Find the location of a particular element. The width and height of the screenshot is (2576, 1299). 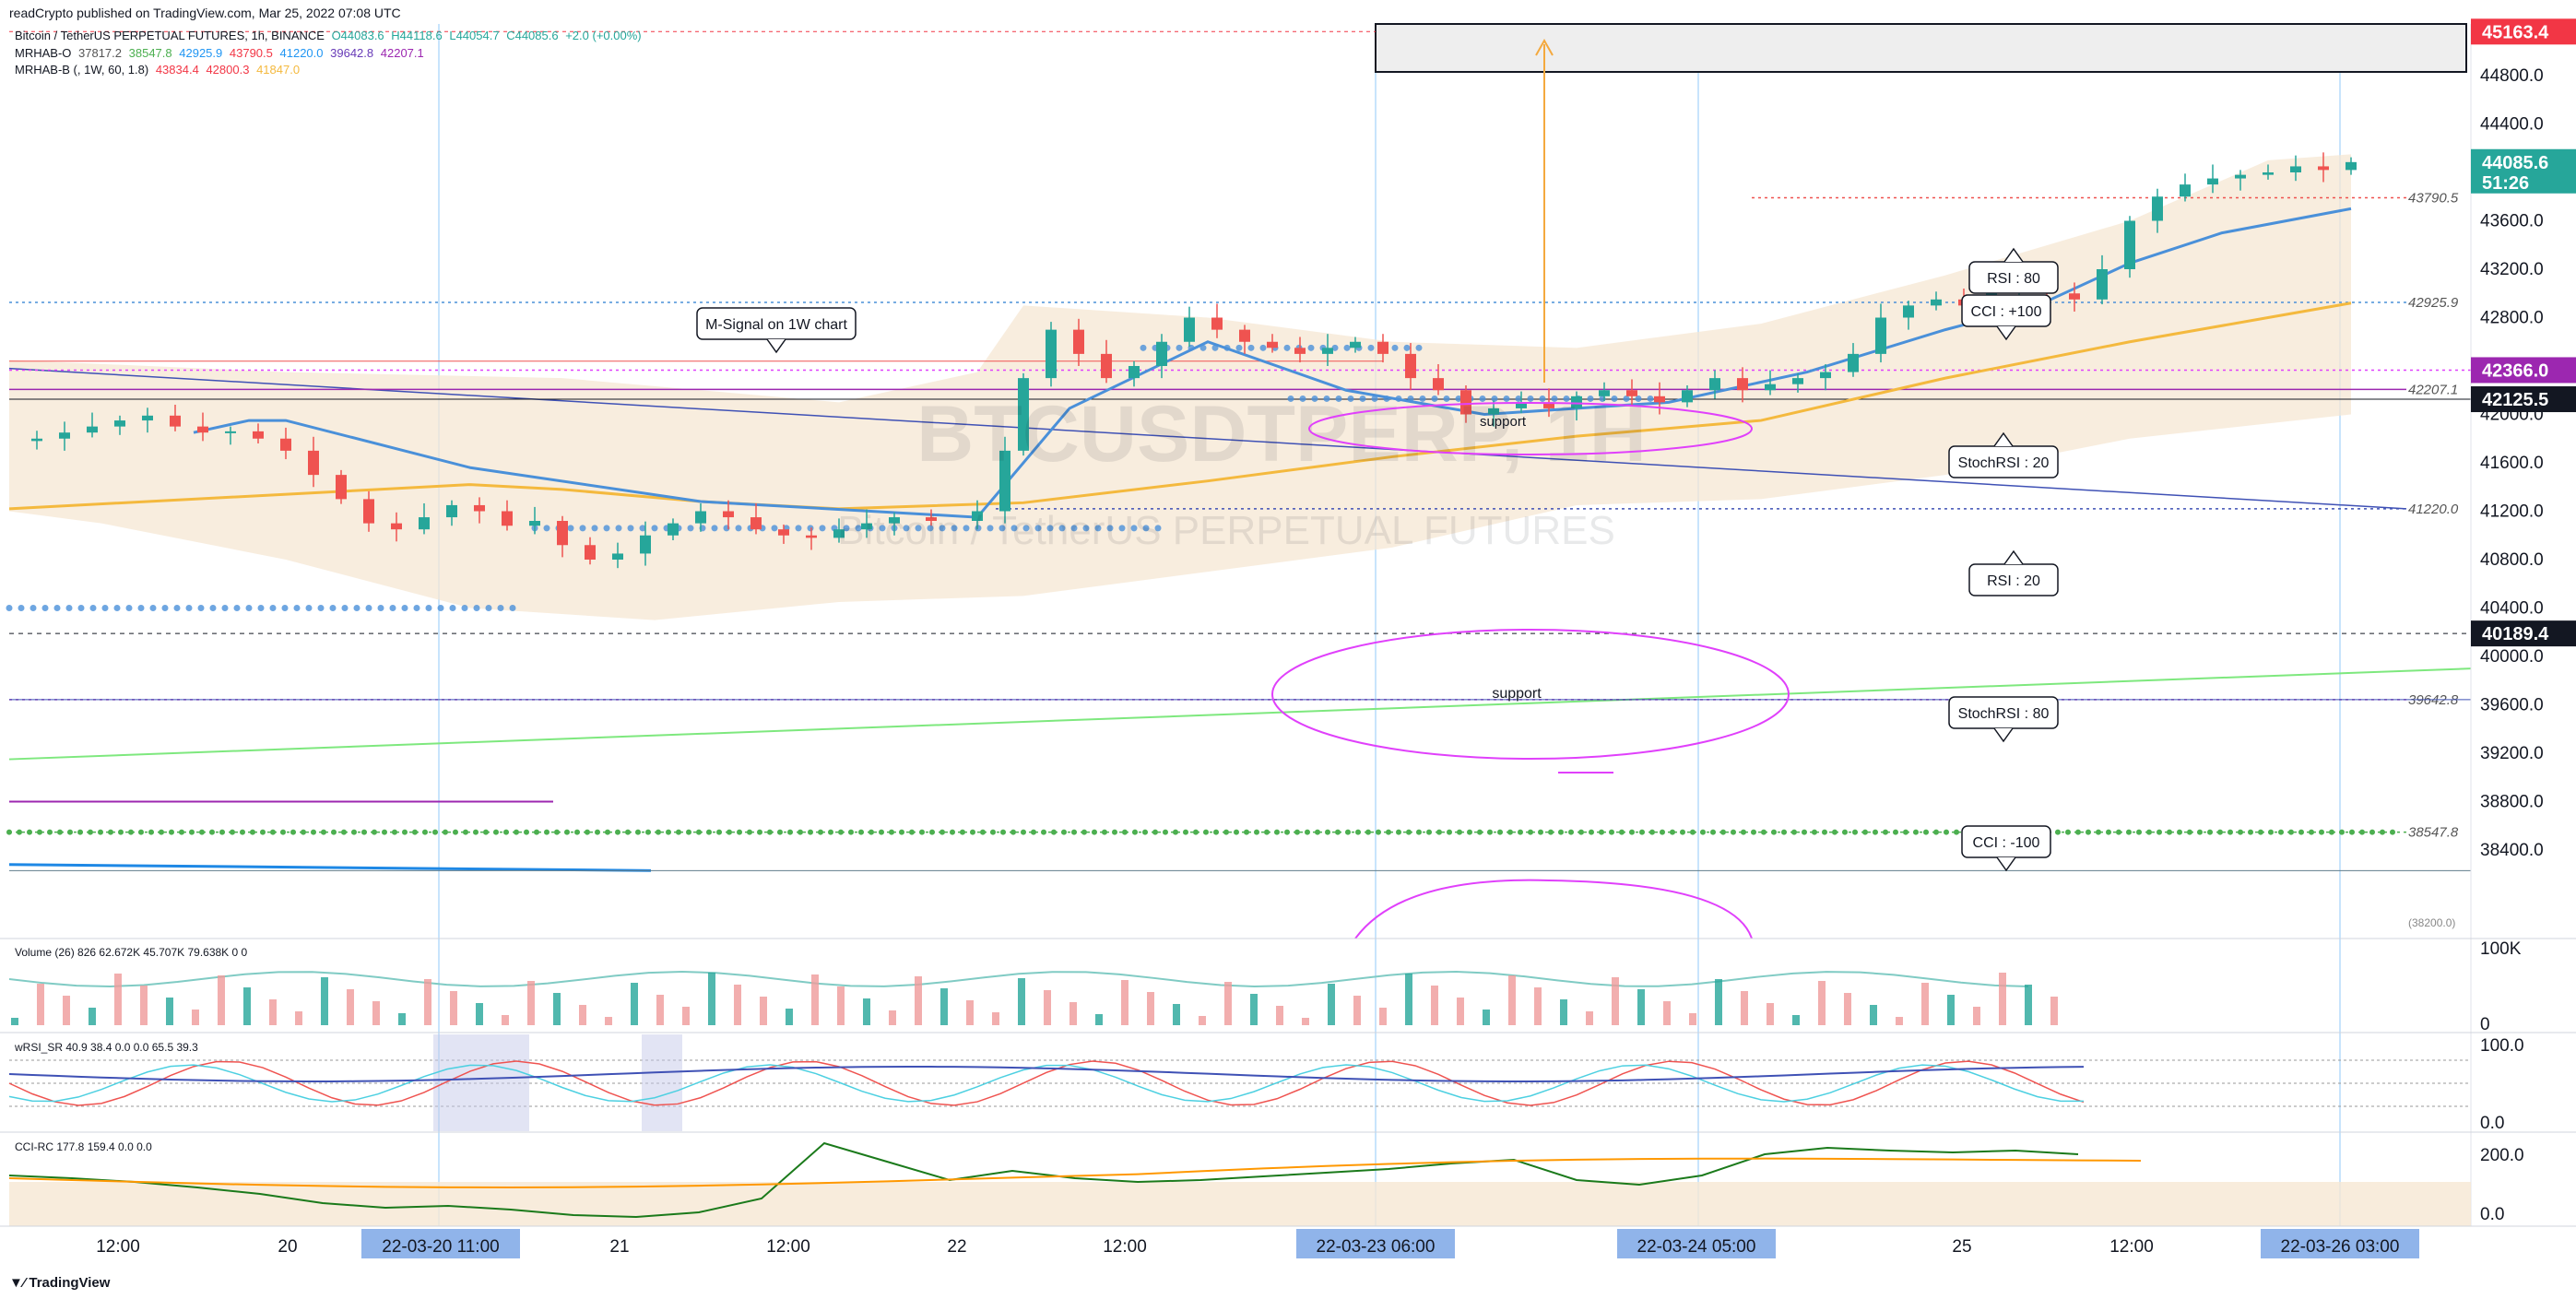

callout-label: CCI : -100 is located at coordinates (2006, 843).